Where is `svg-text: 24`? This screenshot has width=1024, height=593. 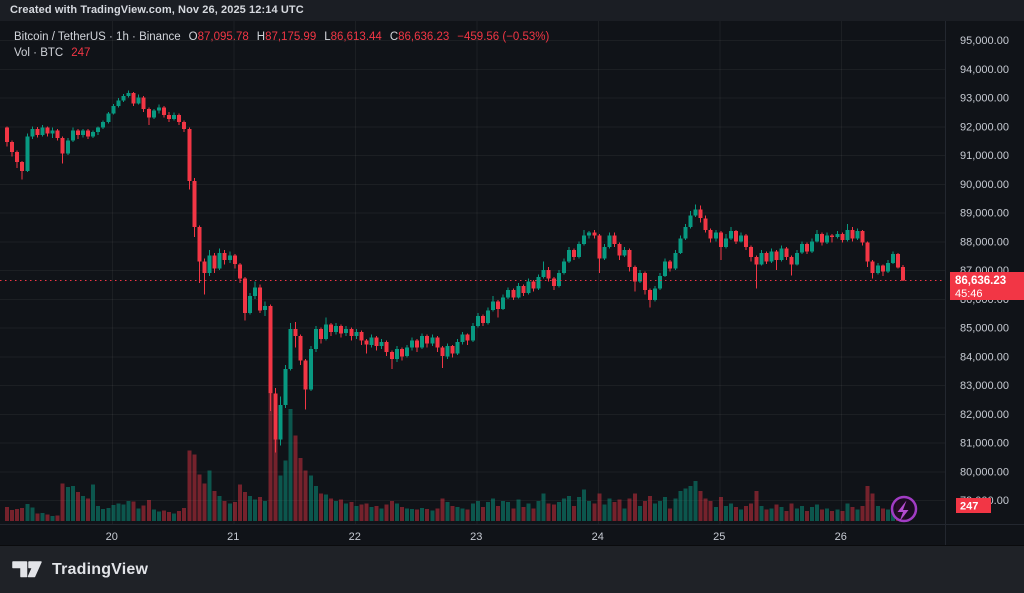 svg-text: 24 is located at coordinates (598, 537).